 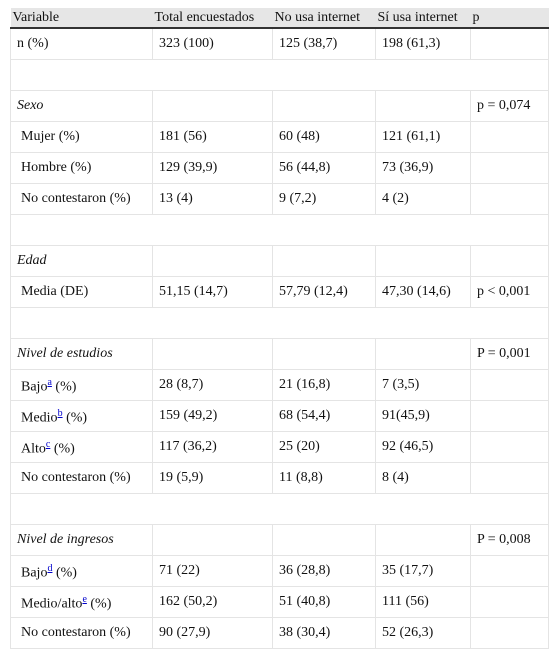 What do you see at coordinates (52, 604) in the screenshot?
I see `label-text: Medio/alto` at bounding box center [52, 604].